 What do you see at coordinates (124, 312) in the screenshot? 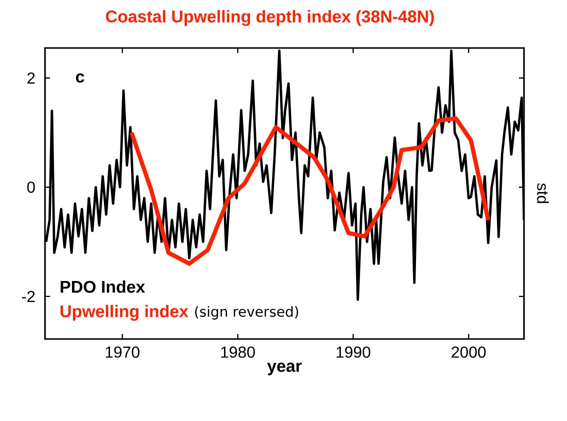
I see `text: Upwelling index` at bounding box center [124, 312].